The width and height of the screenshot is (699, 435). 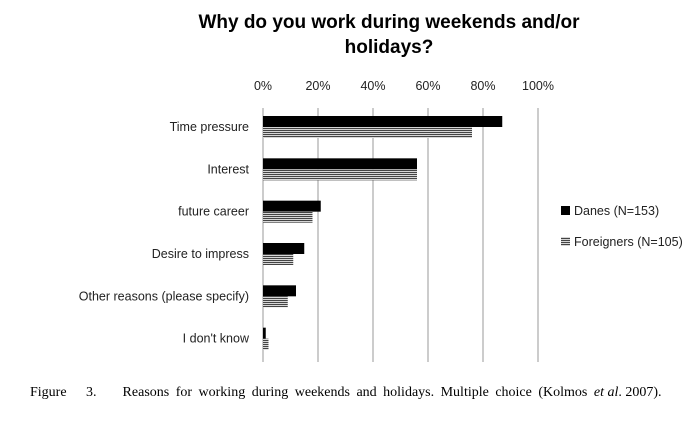 I want to click on legend-label-foreigners: Foreigners (N=105), so click(x=628, y=242).